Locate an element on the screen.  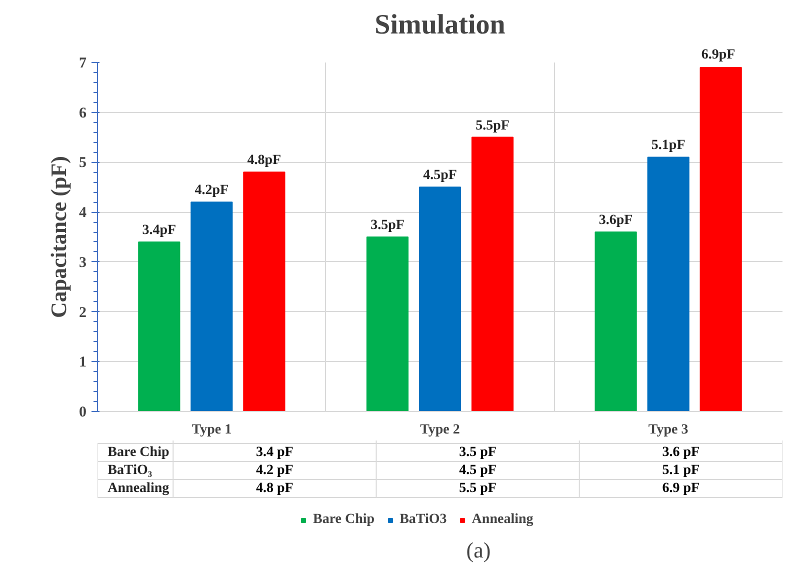
text: 3.6 pF is located at coordinates (681, 452).